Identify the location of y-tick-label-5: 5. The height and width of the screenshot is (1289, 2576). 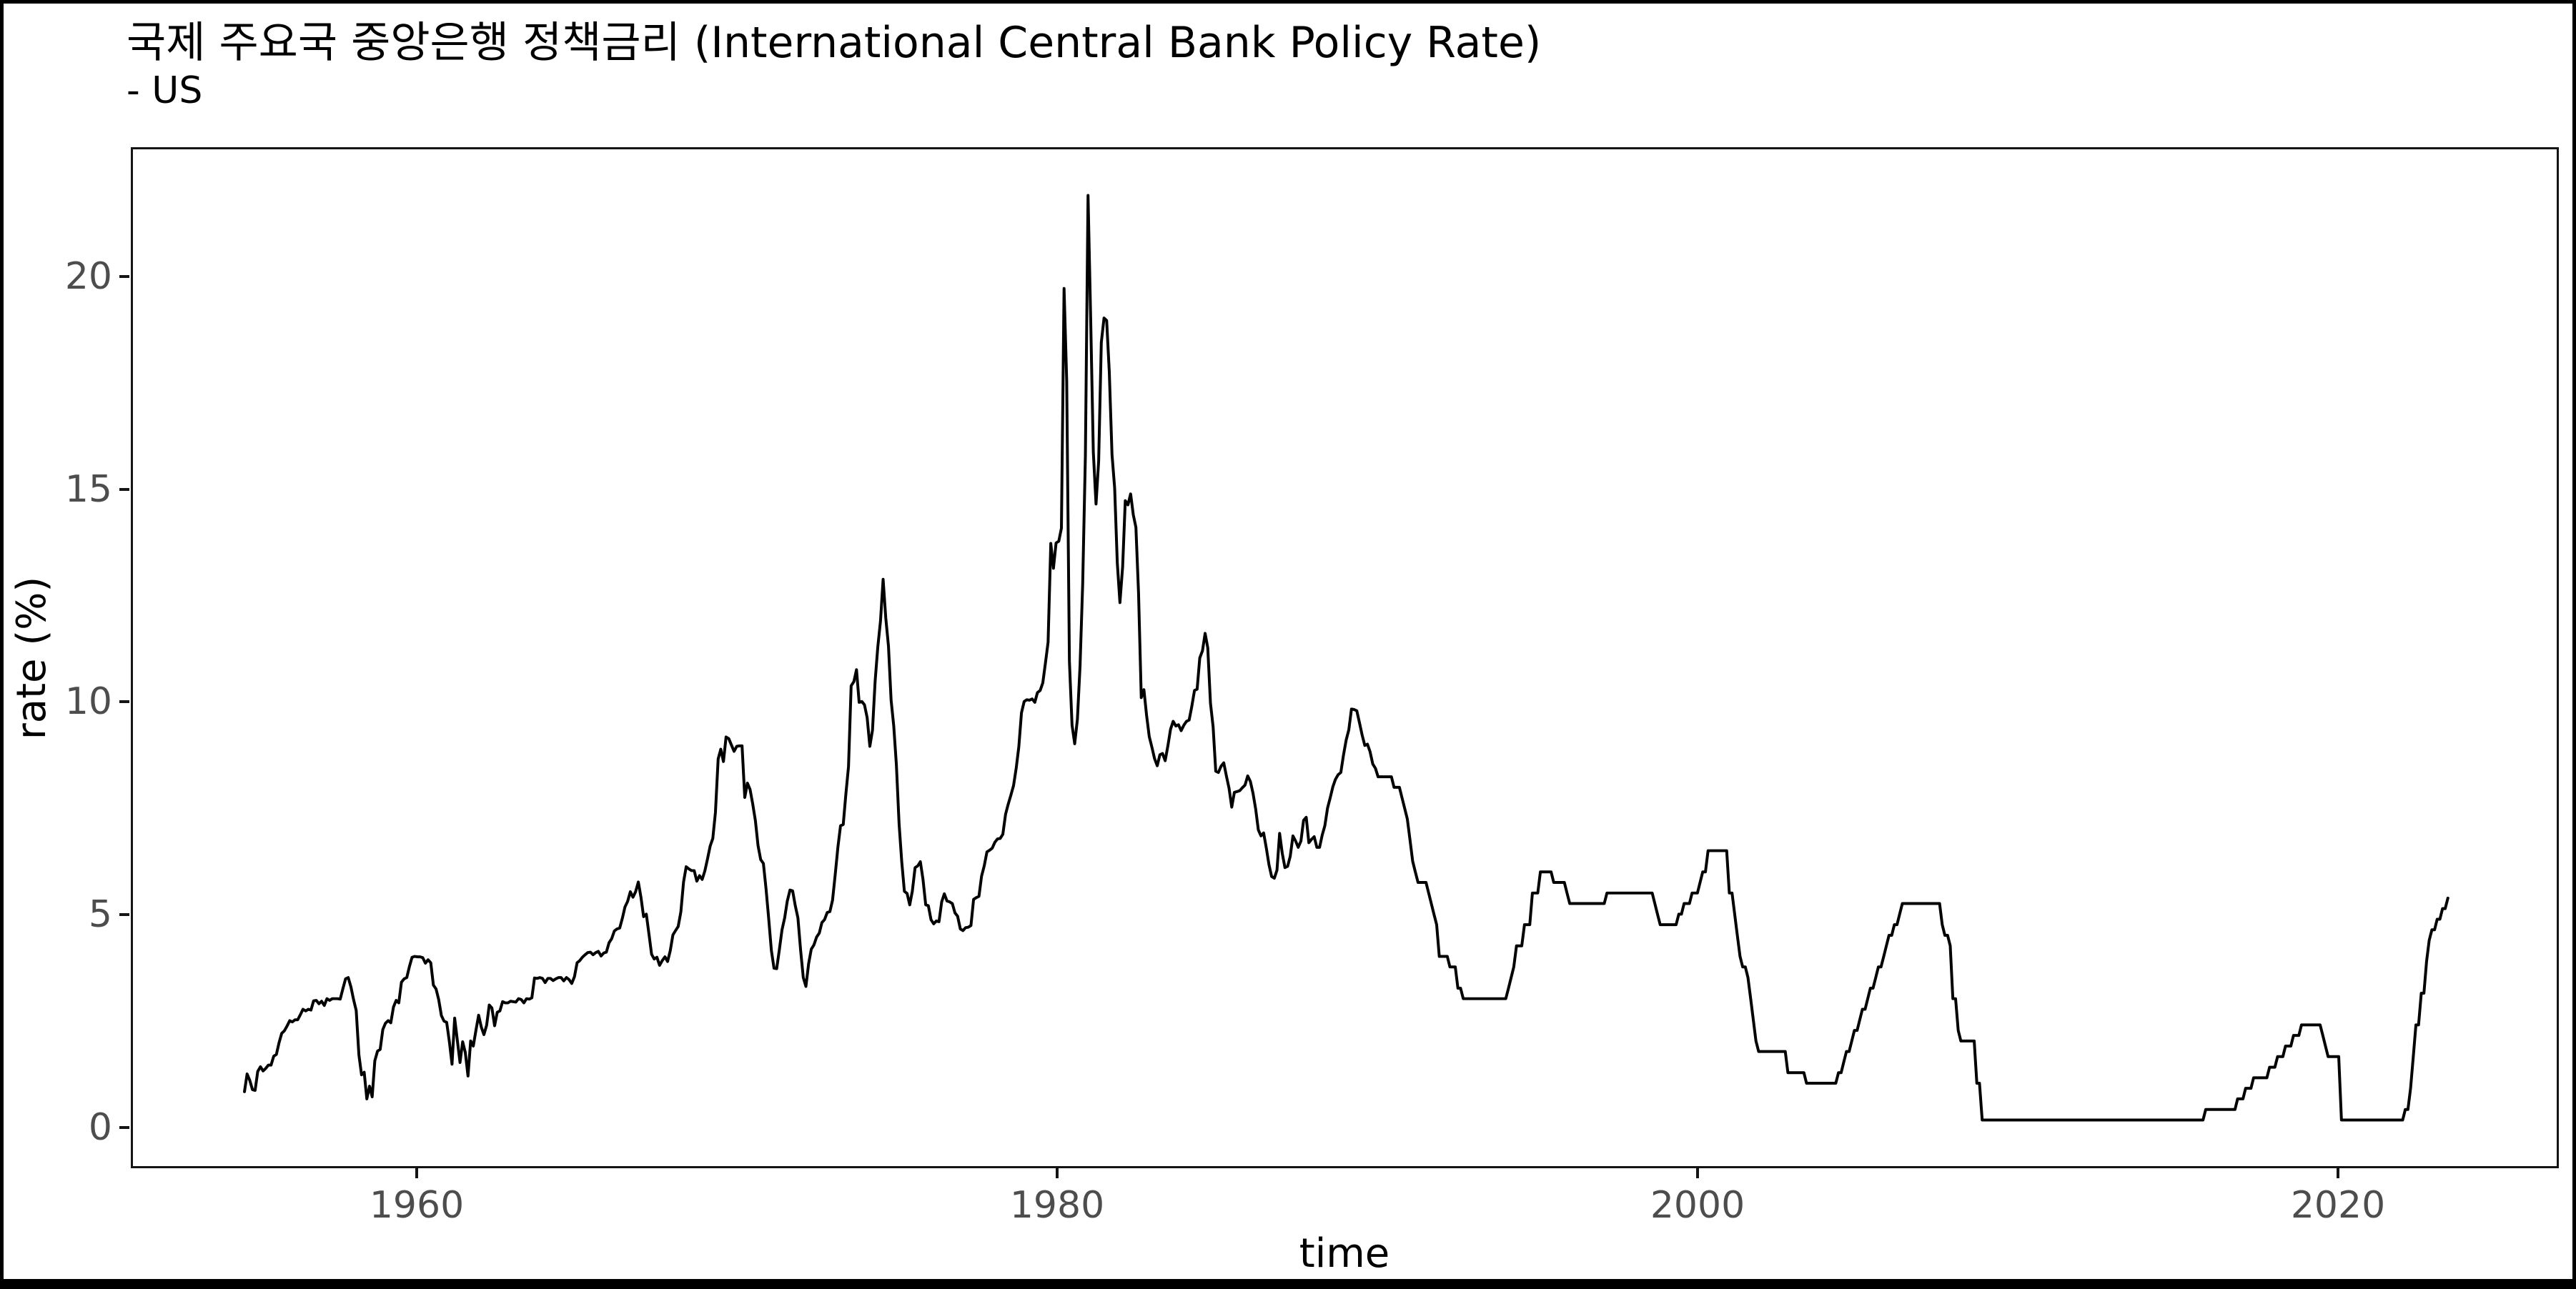
(100, 914).